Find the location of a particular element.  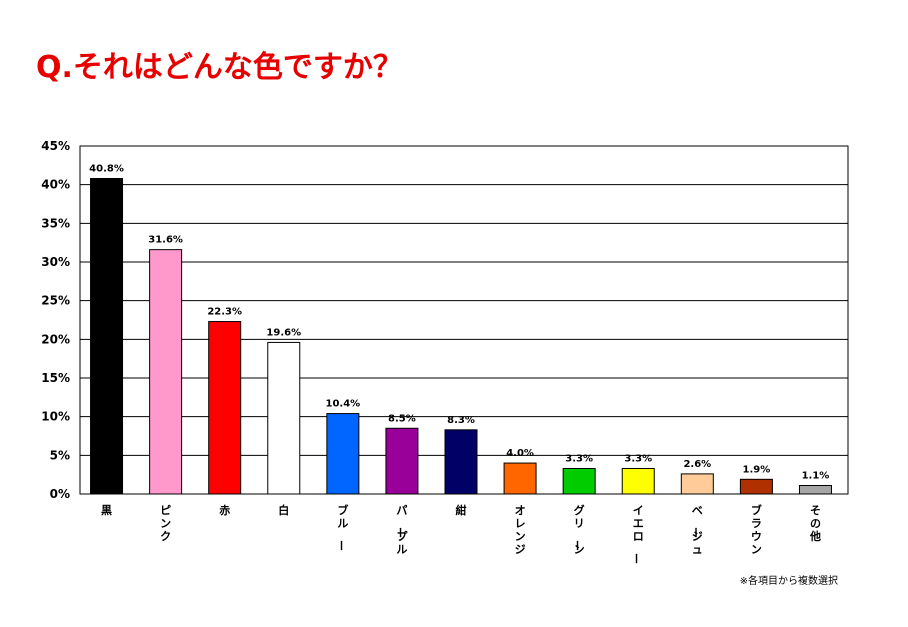

x-tick-label: オレンジ is located at coordinates (520, 530).